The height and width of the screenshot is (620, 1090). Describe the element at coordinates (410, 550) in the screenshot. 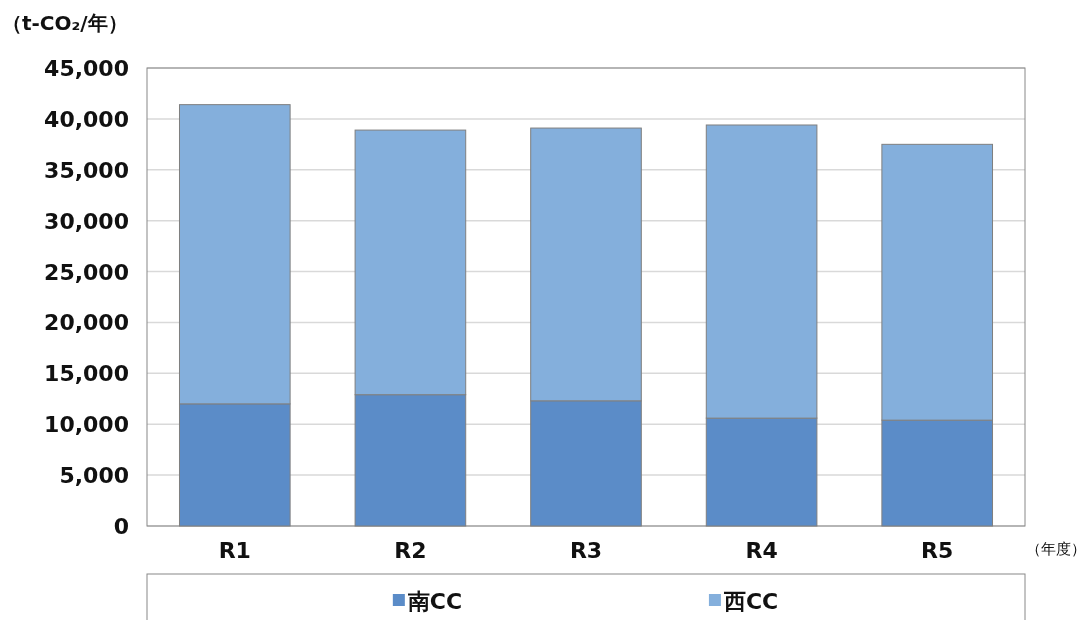

I see `x-tick-label: R2` at that location.